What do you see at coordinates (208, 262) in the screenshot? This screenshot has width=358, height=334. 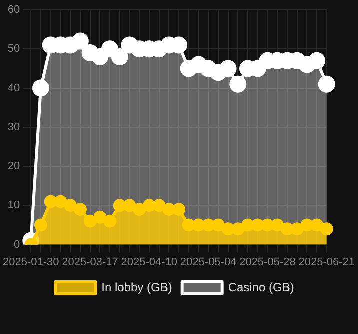 I see `x-tick-label: 2025-05-04` at bounding box center [208, 262].